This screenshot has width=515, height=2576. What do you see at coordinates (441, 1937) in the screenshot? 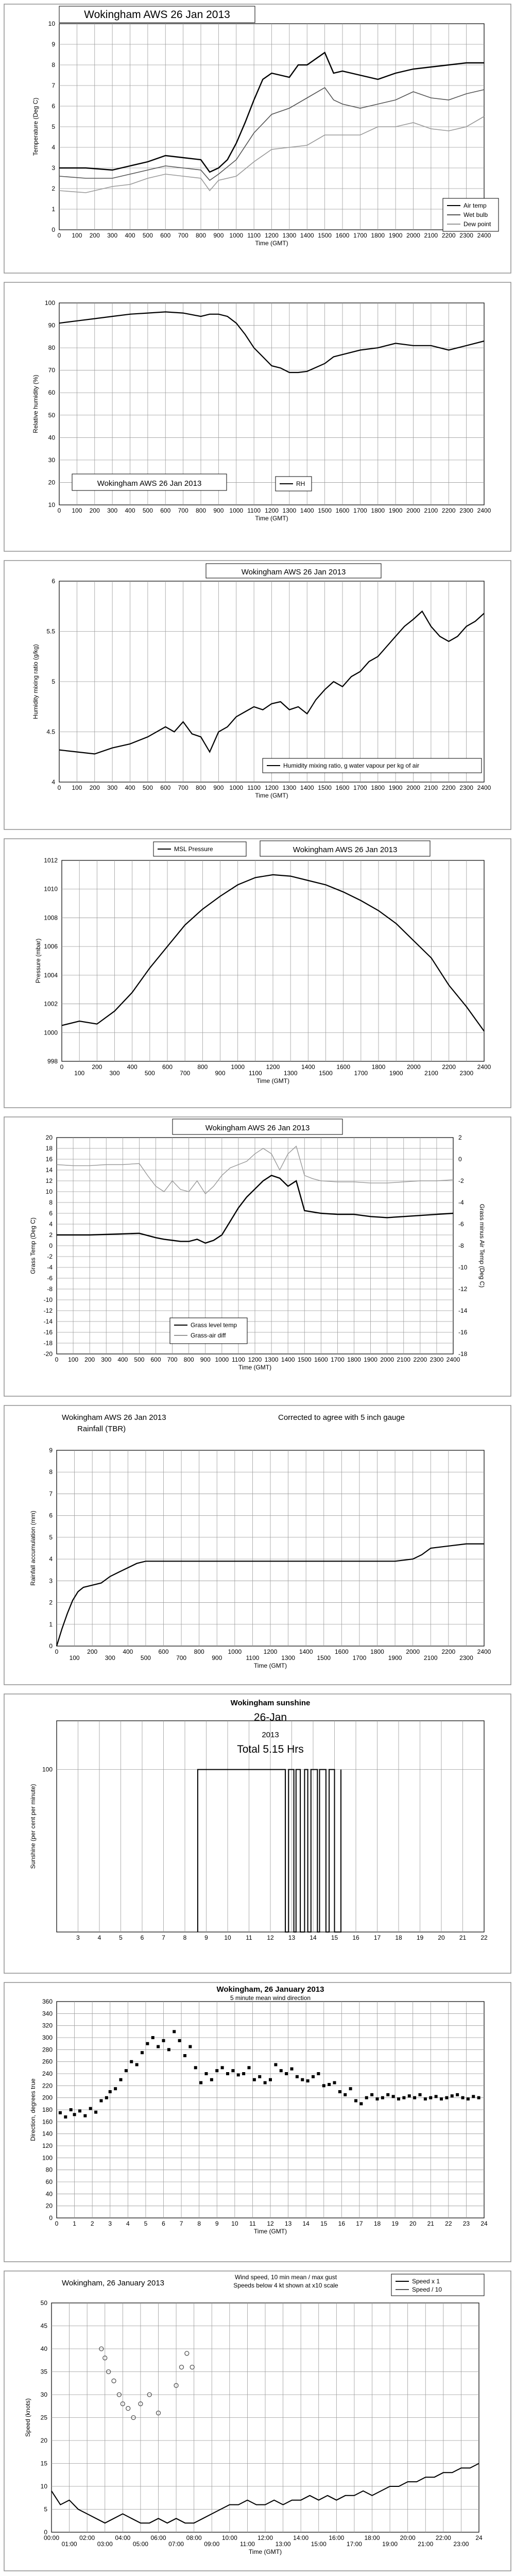
I see `sun-xtick-label: 20` at bounding box center [441, 1937].